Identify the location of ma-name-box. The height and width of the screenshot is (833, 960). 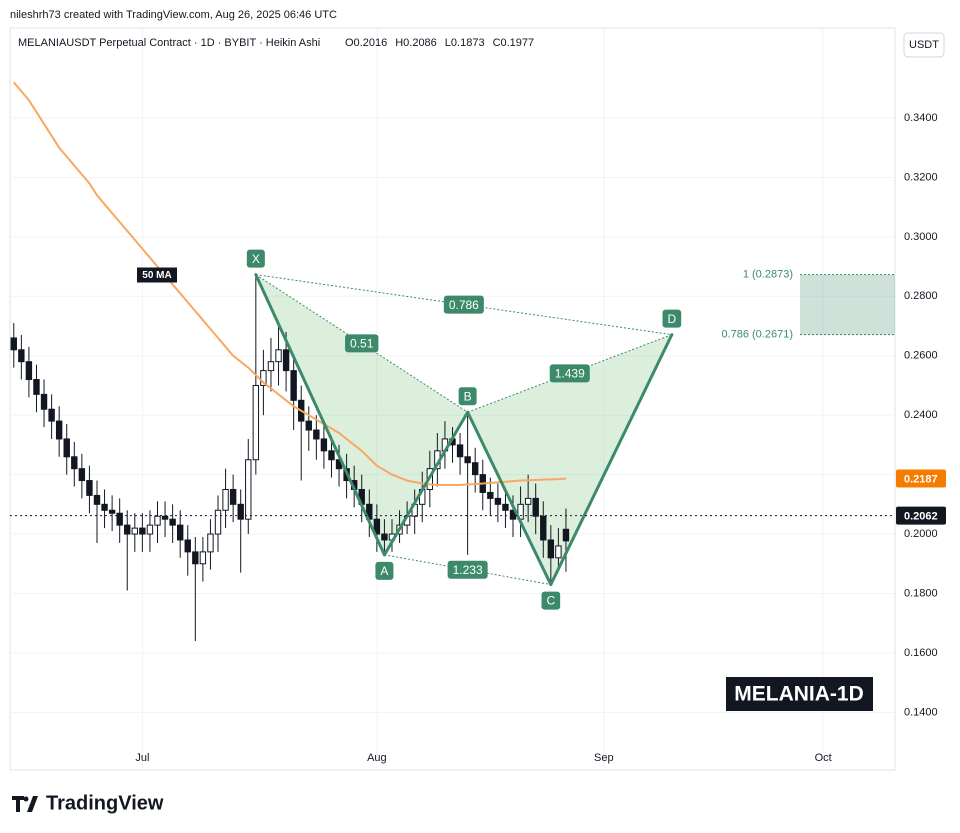
(157, 275).